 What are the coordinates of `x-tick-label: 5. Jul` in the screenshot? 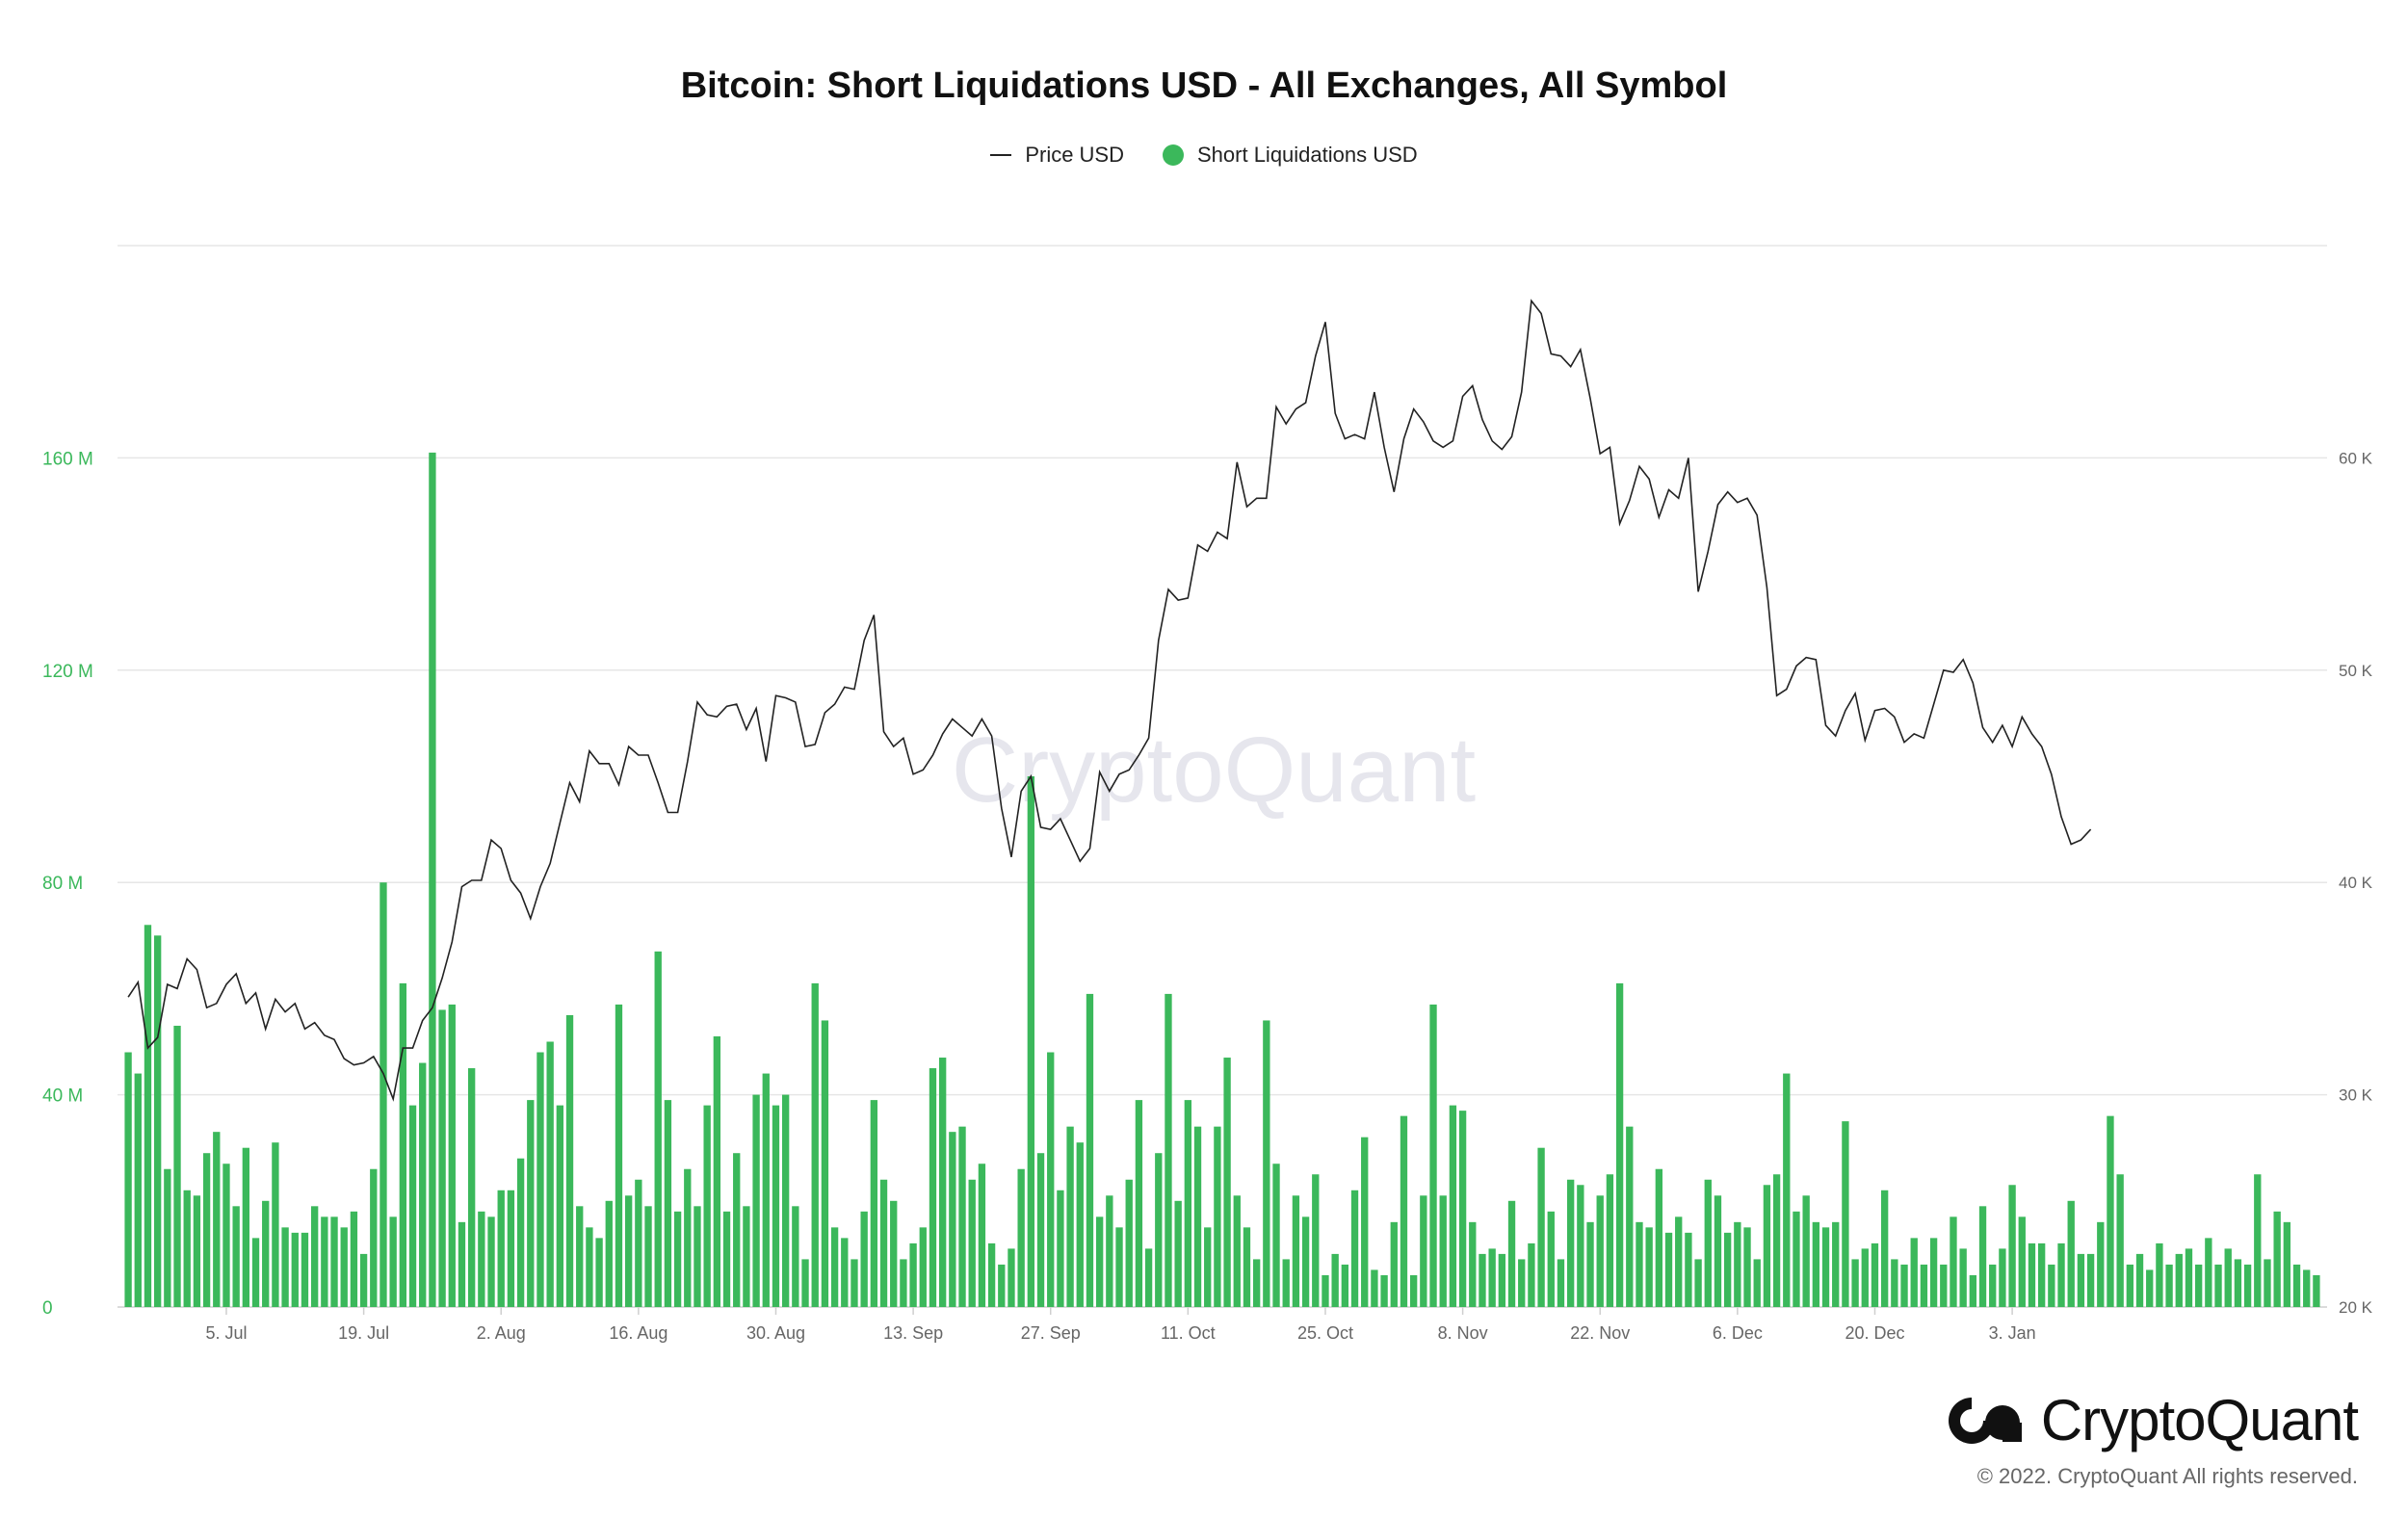 It's located at (226, 1333).